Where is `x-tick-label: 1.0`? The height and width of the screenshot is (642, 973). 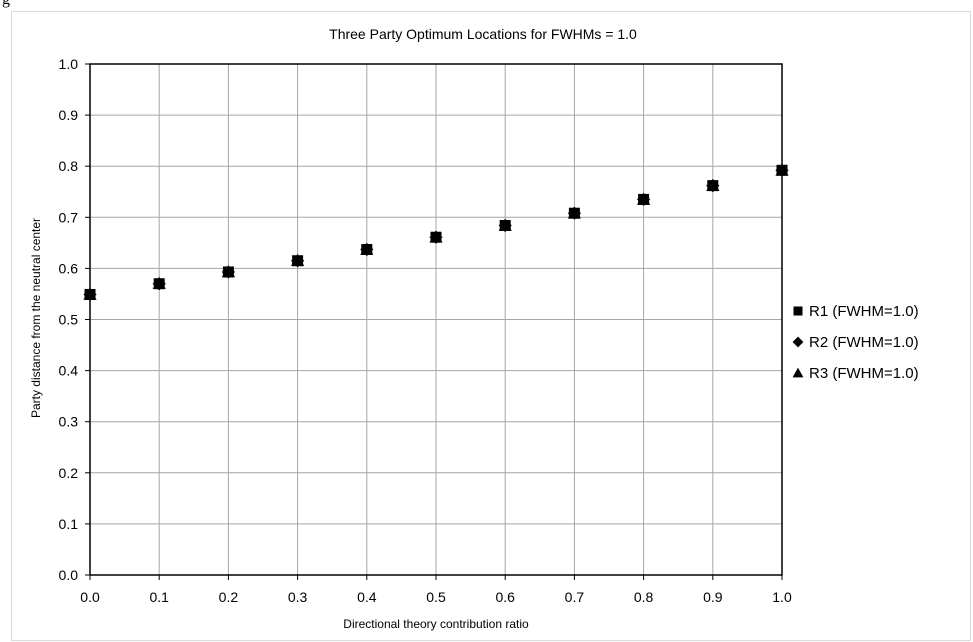
x-tick-label: 1.0 is located at coordinates (782, 597).